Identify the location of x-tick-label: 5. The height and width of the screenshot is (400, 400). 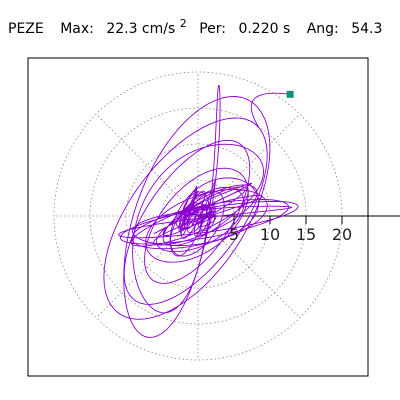
(234, 234).